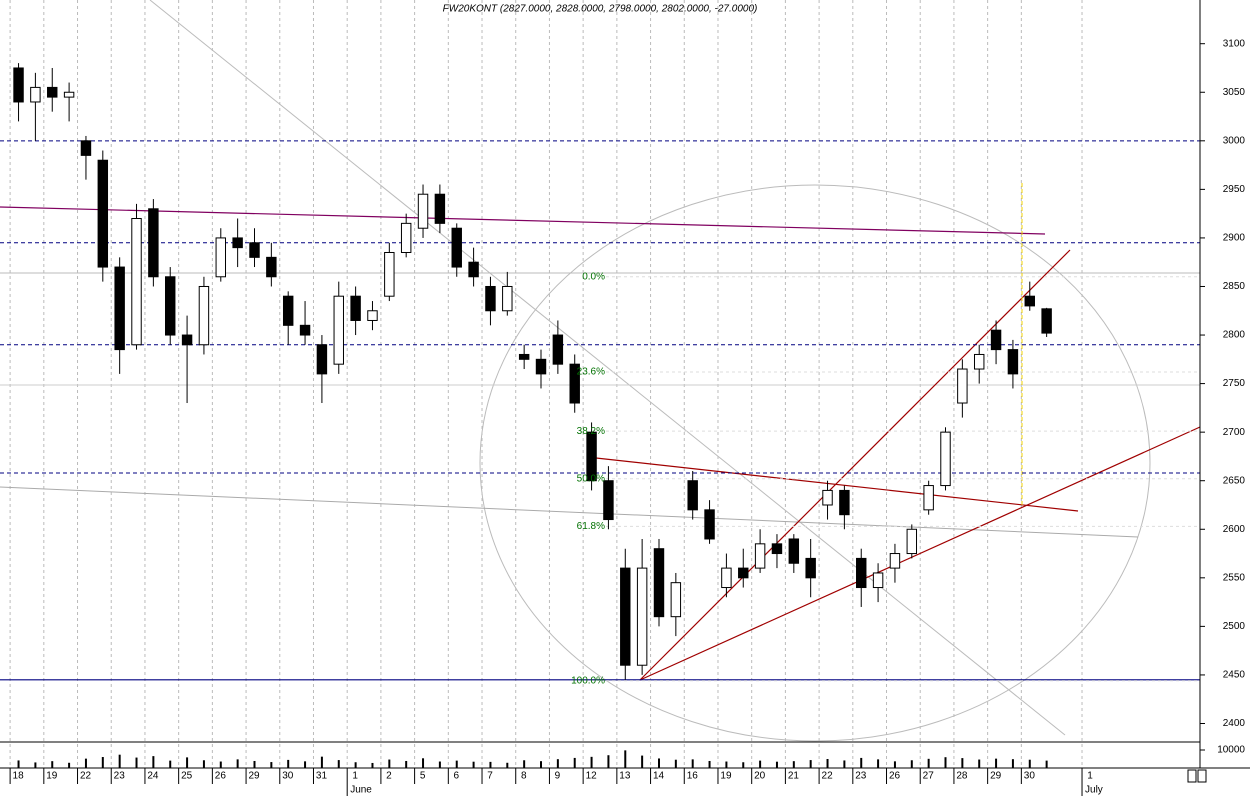 The height and width of the screenshot is (801, 1250). What do you see at coordinates (929, 776) in the screenshot?
I see `x-tick-label: 27` at bounding box center [929, 776].